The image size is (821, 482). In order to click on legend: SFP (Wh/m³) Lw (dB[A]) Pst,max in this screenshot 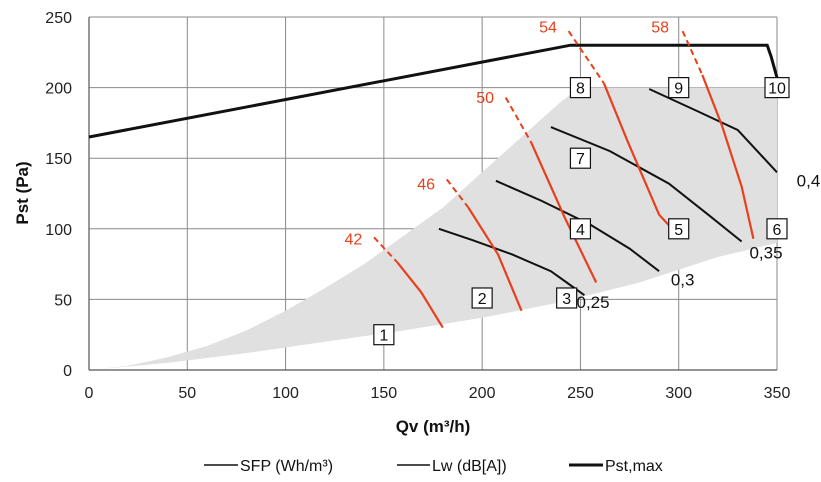, I will do `click(433, 466)`.